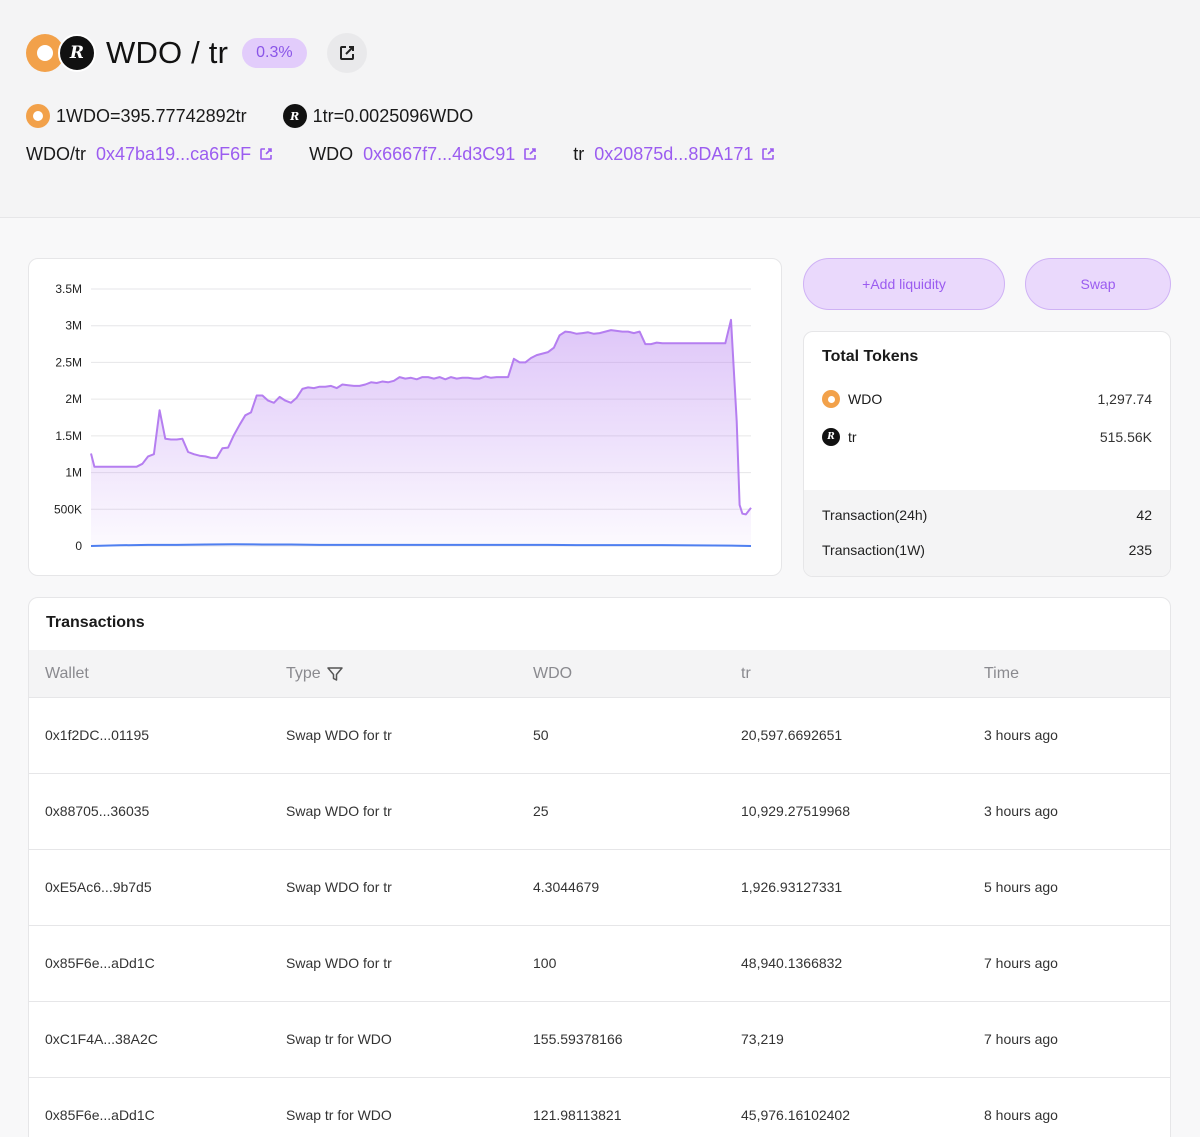 The height and width of the screenshot is (1137, 1200). Describe the element at coordinates (97, 735) in the screenshot. I see `wallet-cell: 0x1f2DC...01195` at that location.